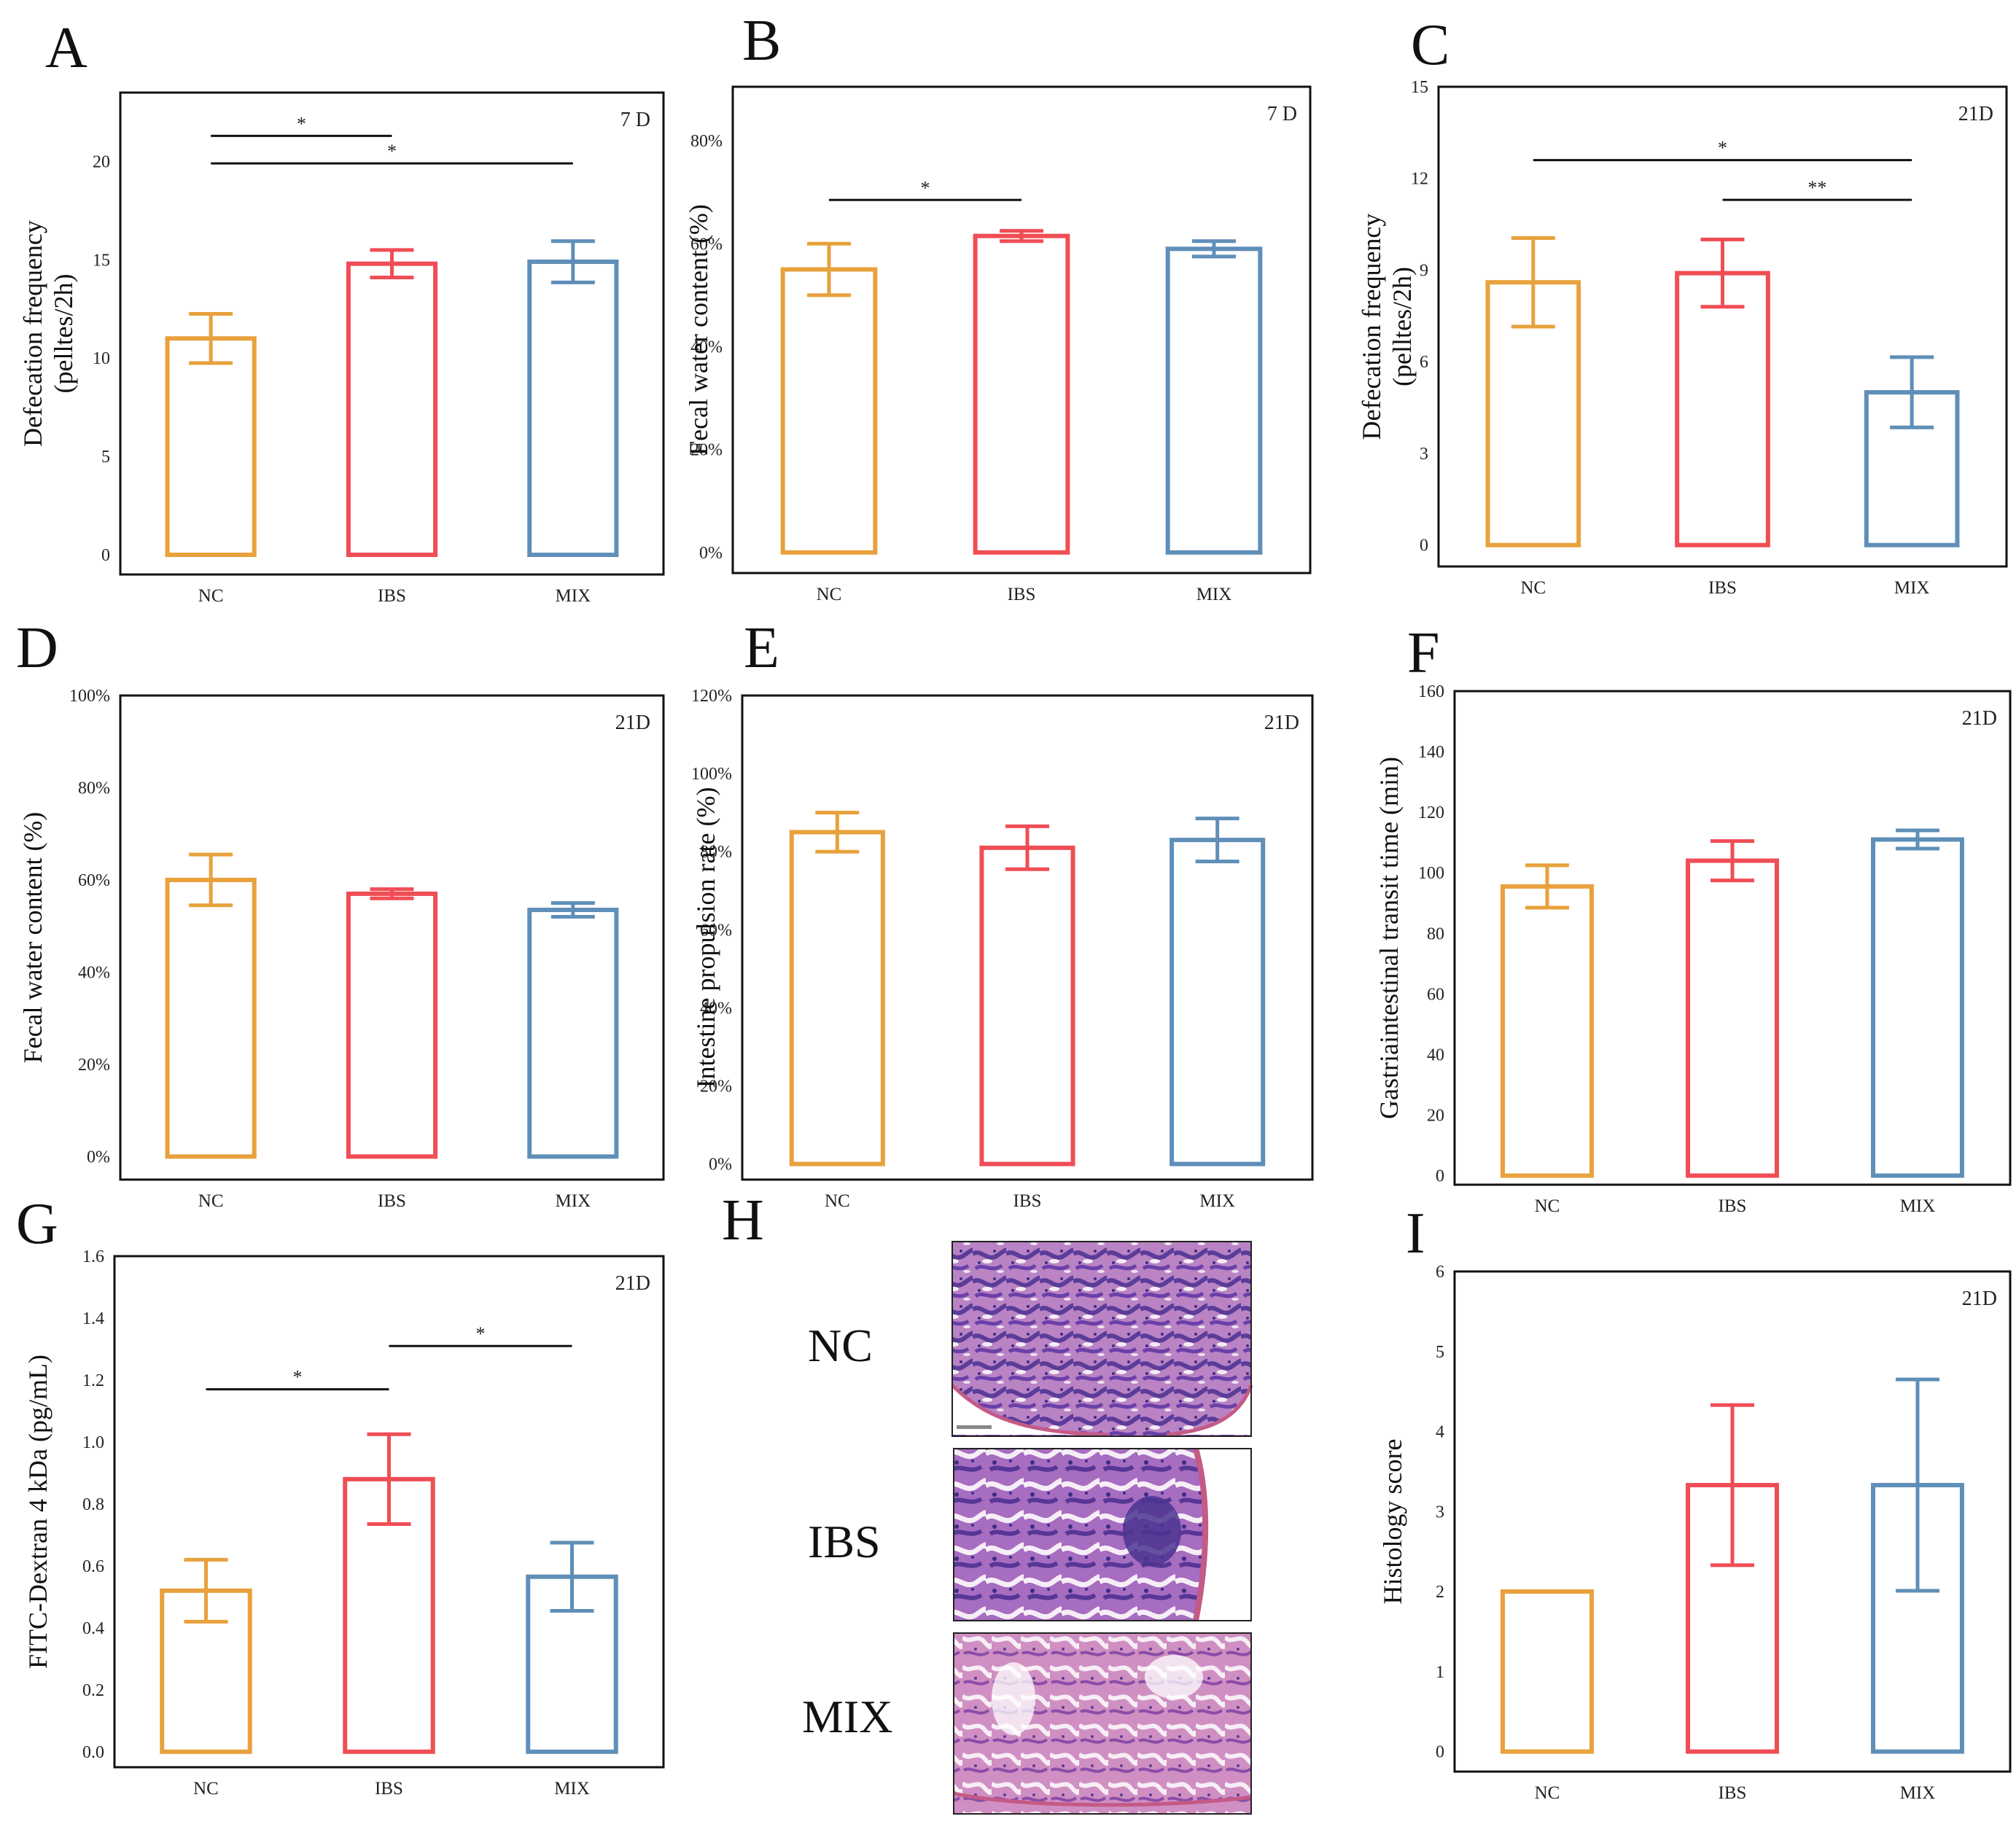 This screenshot has height=1827, width=2016. I want to click on panel-letter-e: E, so click(761, 648).